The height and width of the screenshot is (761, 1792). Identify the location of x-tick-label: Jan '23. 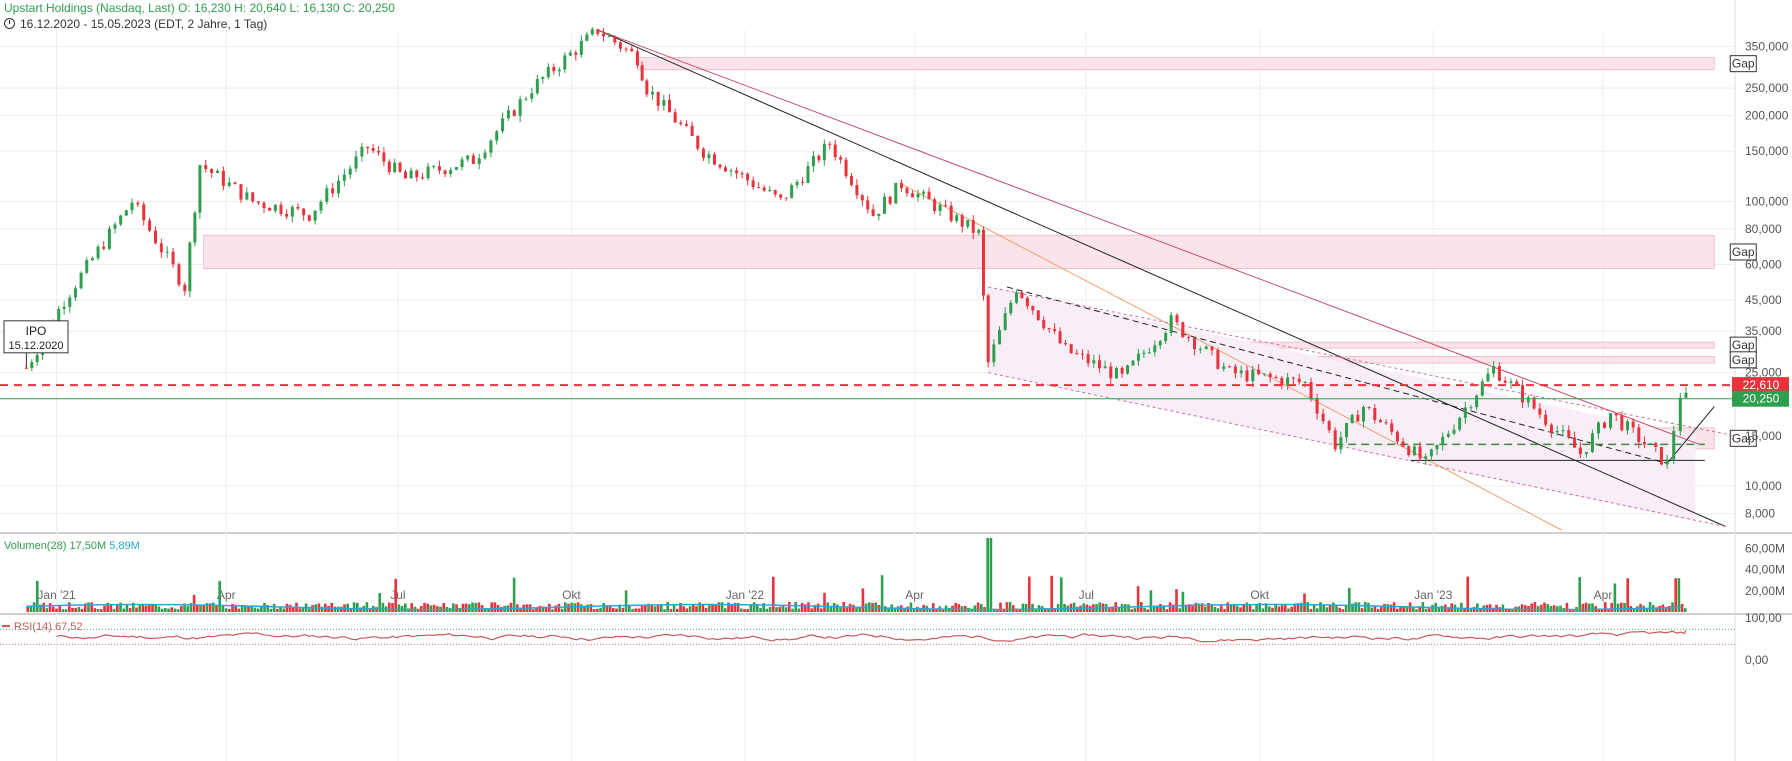
(1433, 595).